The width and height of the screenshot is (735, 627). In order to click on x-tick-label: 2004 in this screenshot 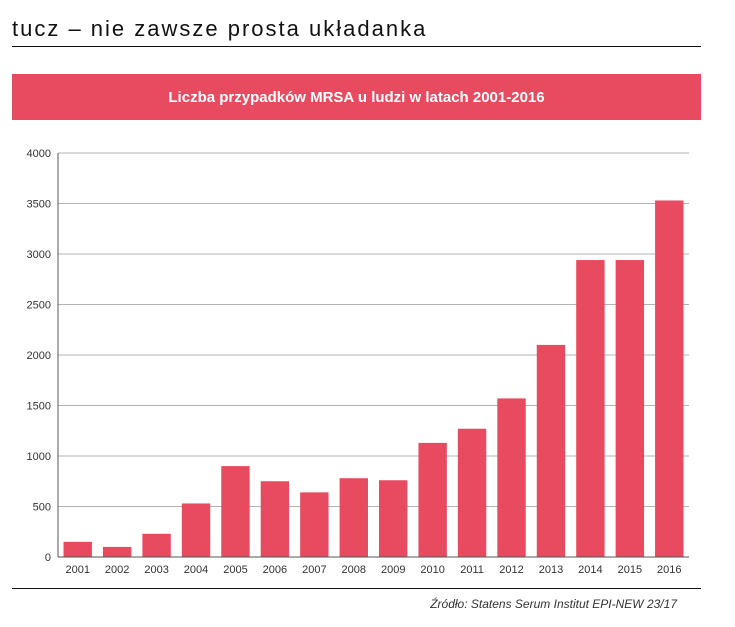, I will do `click(196, 570)`.